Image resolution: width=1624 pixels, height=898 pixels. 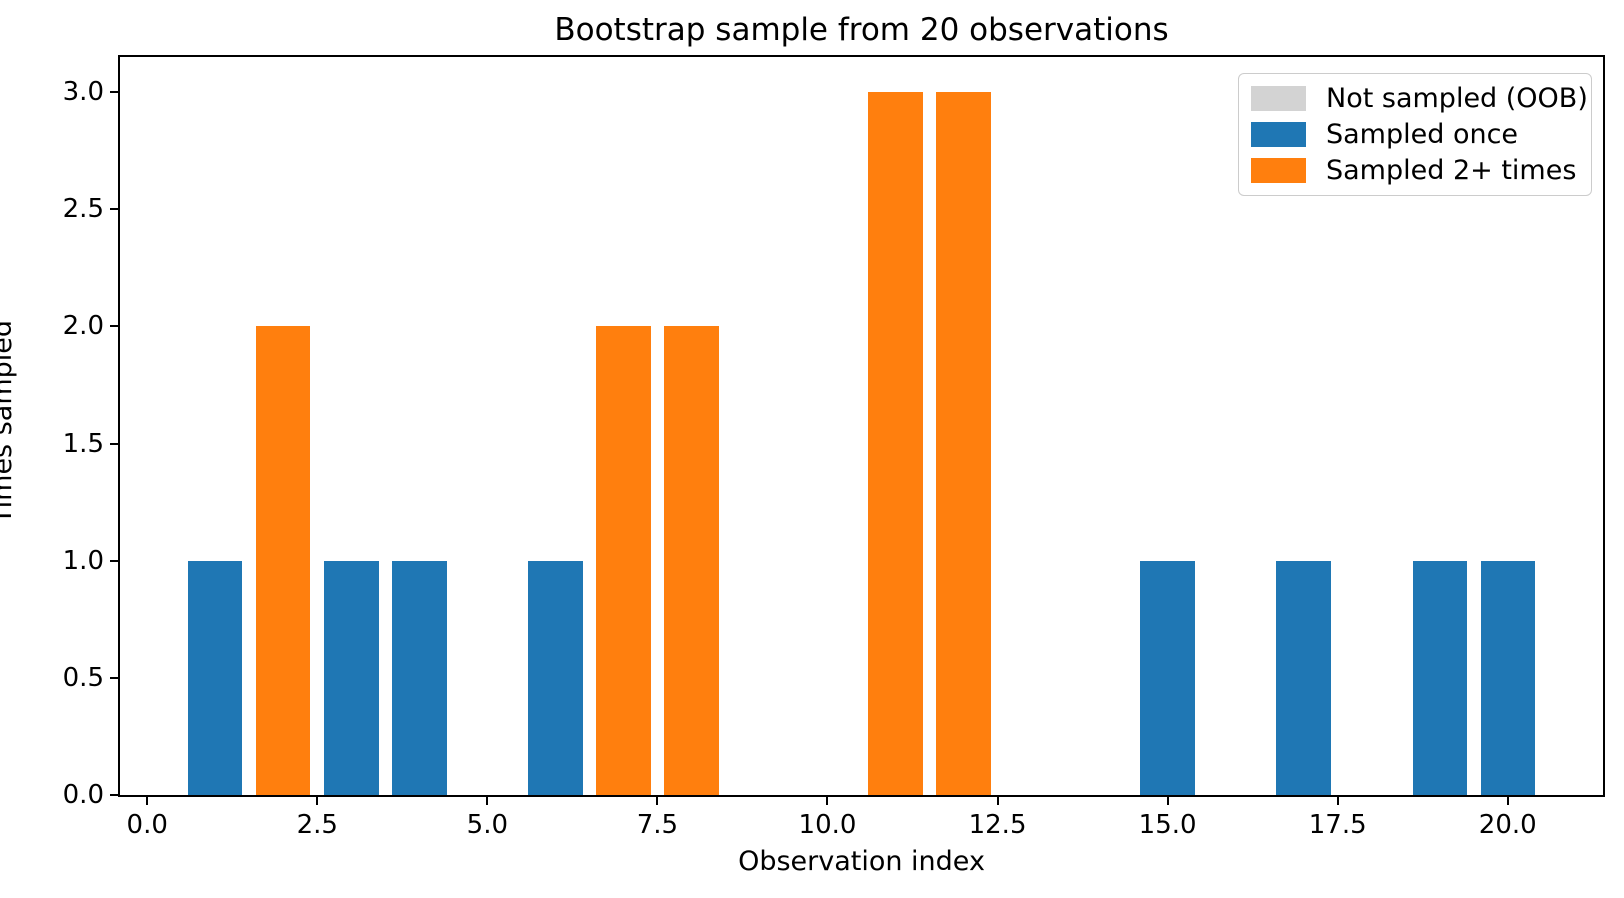 I want to click on y-tick-mark-1.5, so click(x=114, y=443).